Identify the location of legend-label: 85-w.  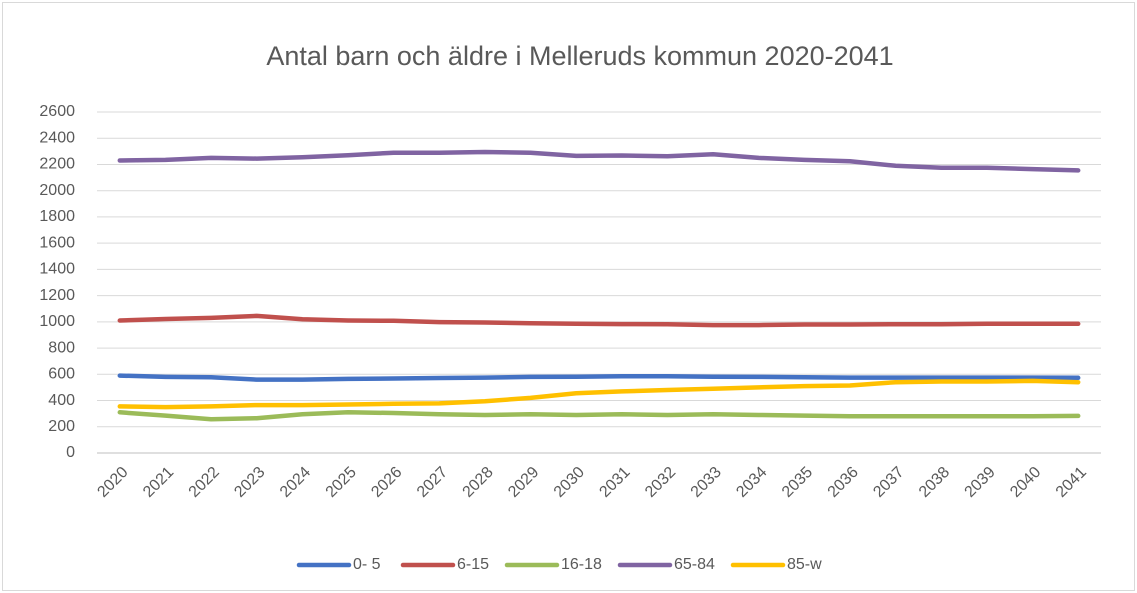
(804, 564).